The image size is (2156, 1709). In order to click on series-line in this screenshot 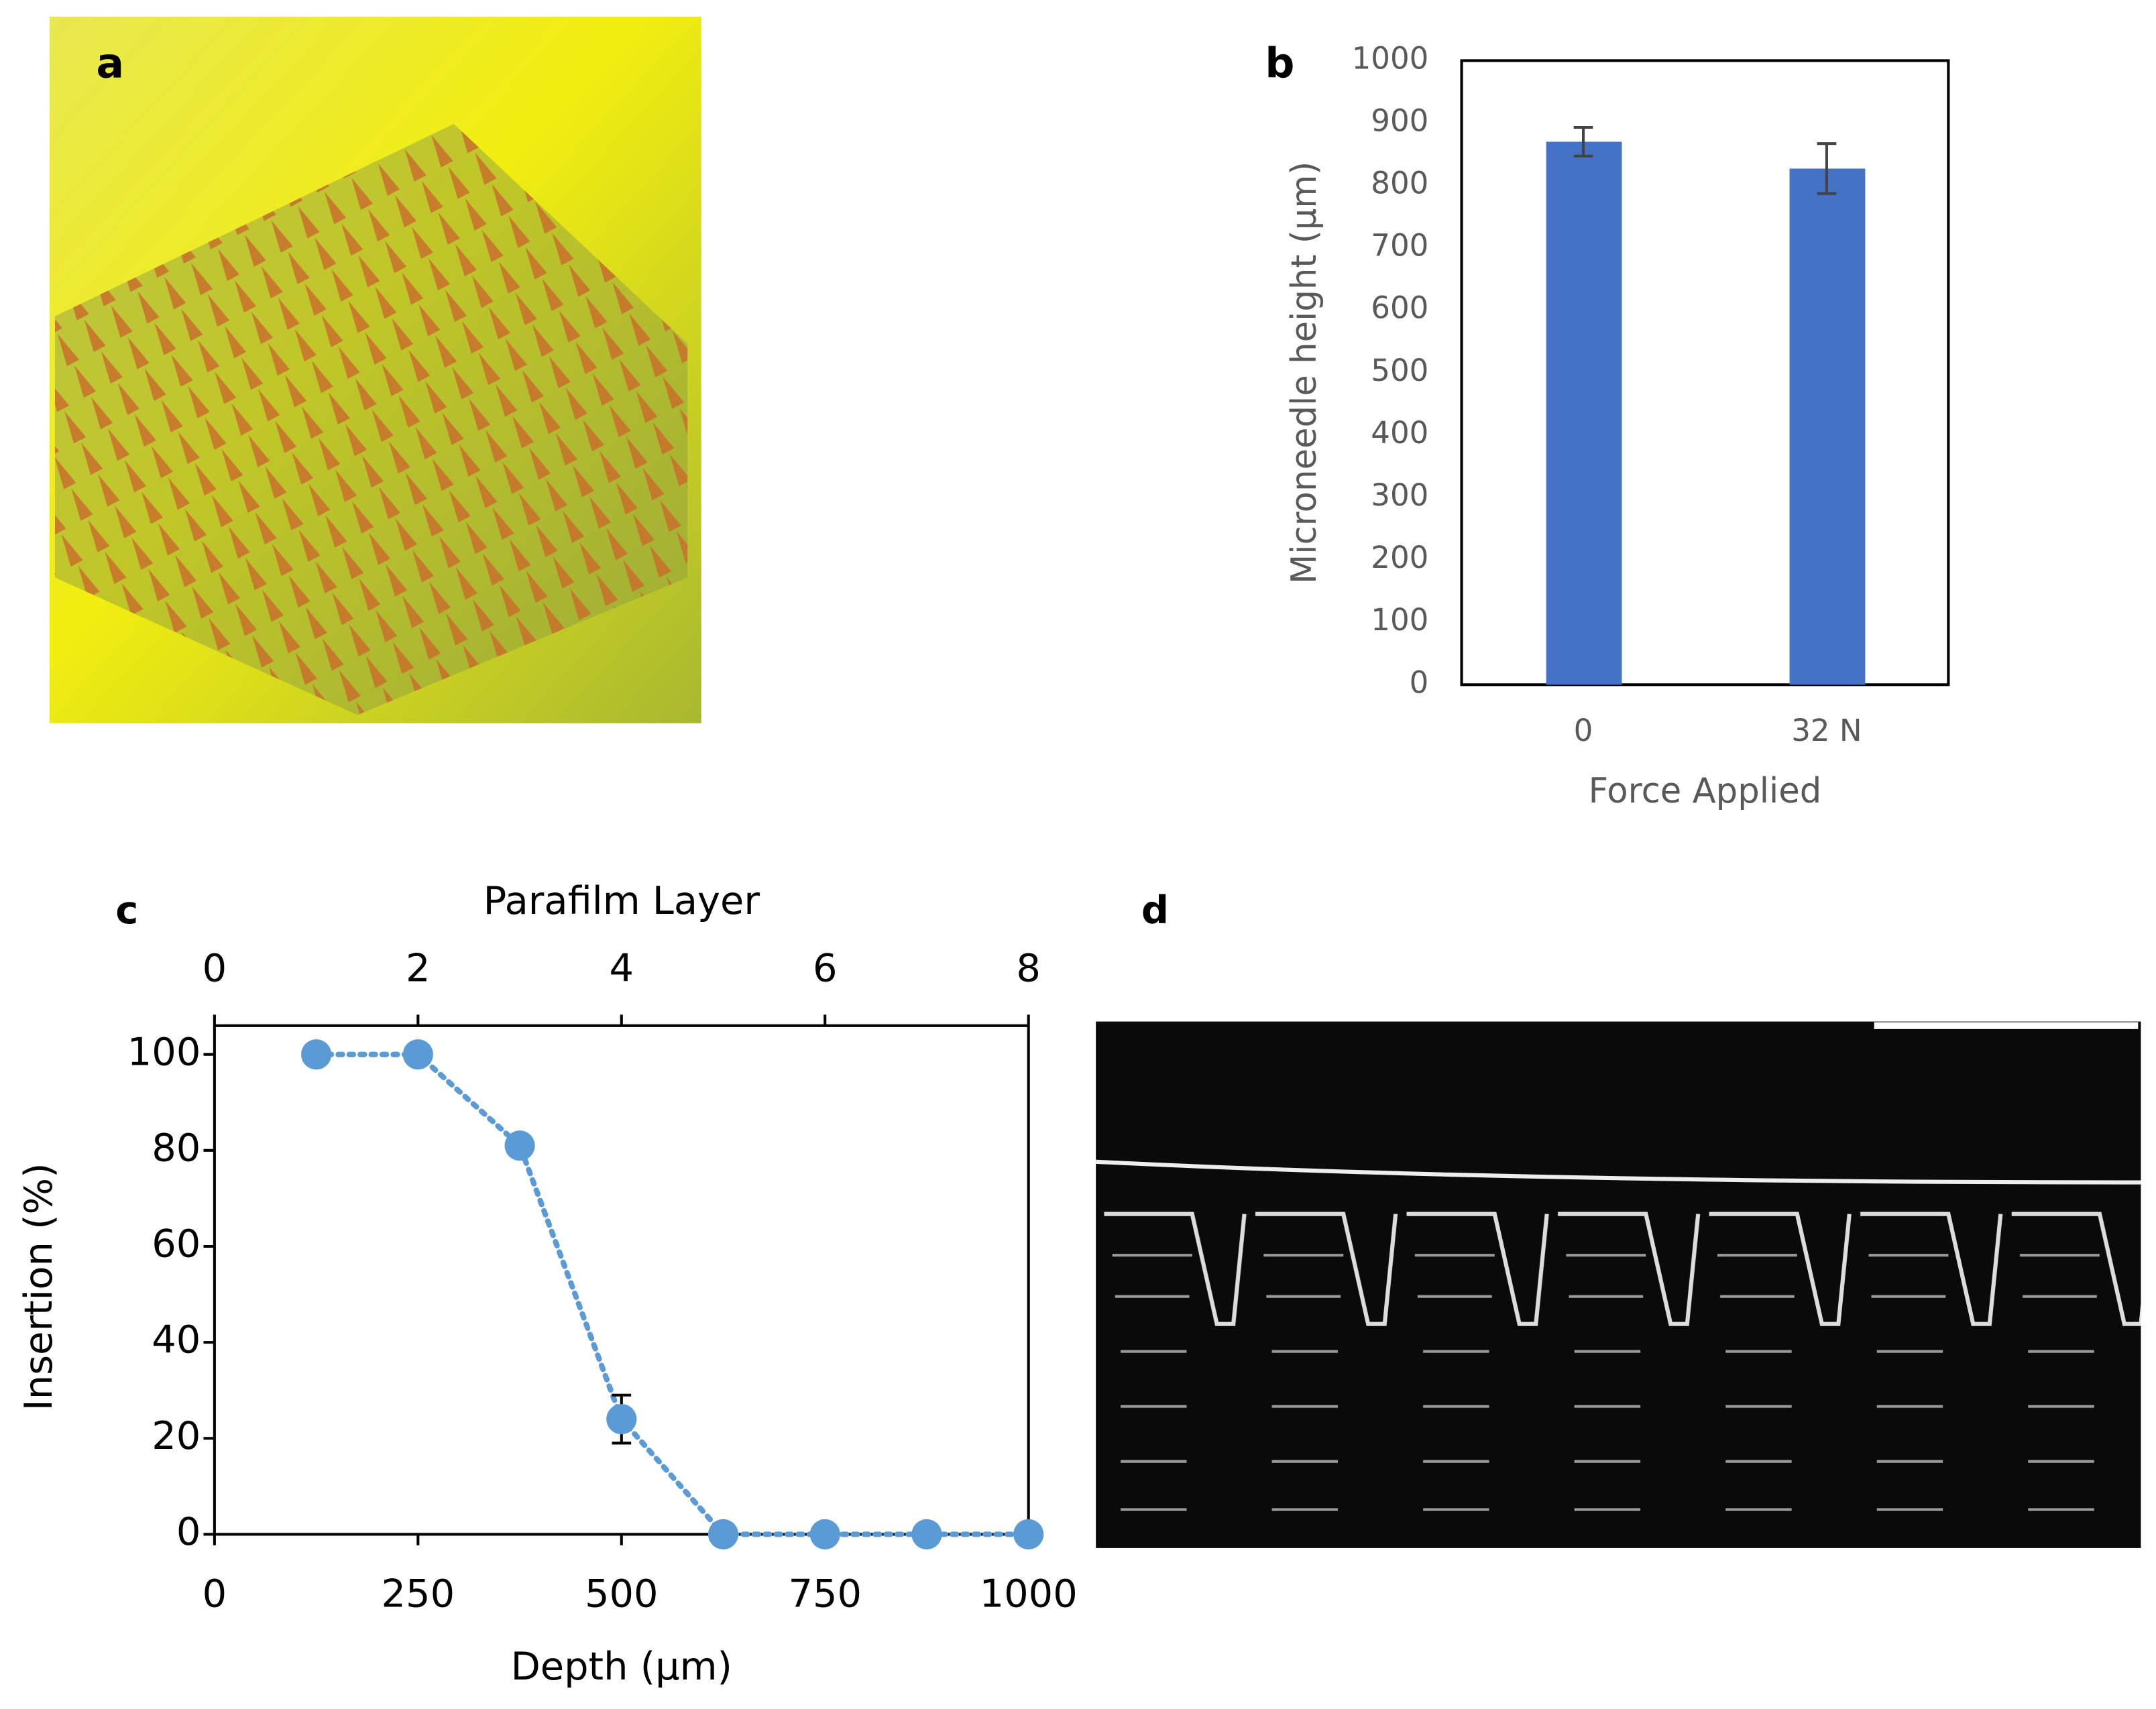, I will do `click(672, 1294)`.